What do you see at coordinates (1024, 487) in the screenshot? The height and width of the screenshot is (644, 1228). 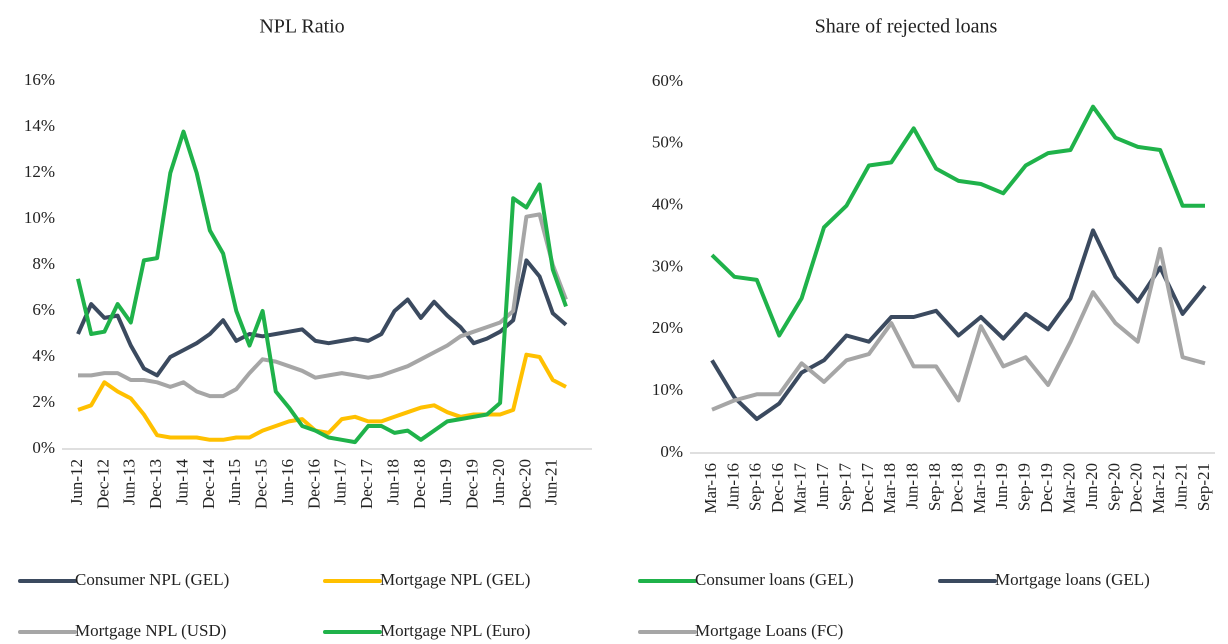 I see `x-tick-label: Sep-19` at bounding box center [1024, 487].